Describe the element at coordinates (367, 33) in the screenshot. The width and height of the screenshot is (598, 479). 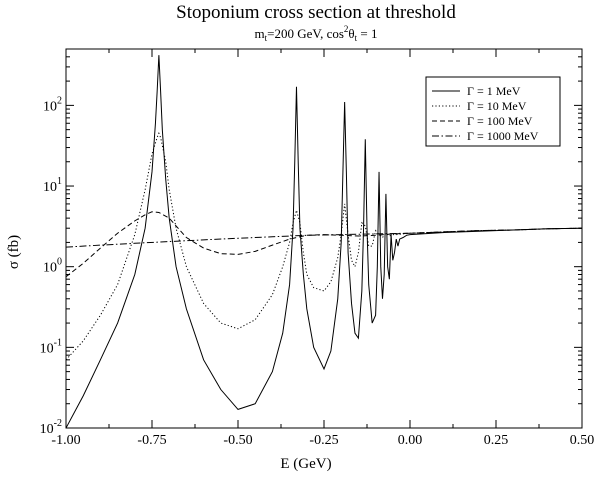
I see `subtitle-suffix: = 1` at that location.